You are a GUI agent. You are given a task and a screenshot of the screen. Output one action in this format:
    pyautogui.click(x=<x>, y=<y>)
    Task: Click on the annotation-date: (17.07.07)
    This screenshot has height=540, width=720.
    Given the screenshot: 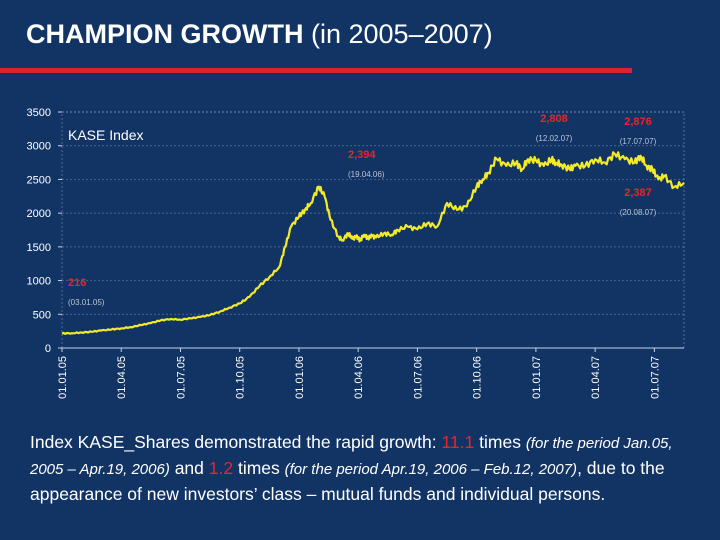 What is the action you would take?
    pyautogui.click(x=638, y=141)
    